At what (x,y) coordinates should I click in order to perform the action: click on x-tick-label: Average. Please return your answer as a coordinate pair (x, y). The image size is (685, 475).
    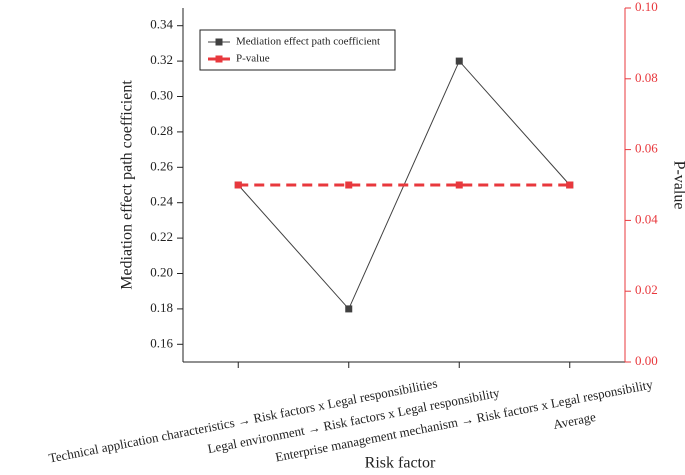
    Looking at the image, I should click on (574, 420).